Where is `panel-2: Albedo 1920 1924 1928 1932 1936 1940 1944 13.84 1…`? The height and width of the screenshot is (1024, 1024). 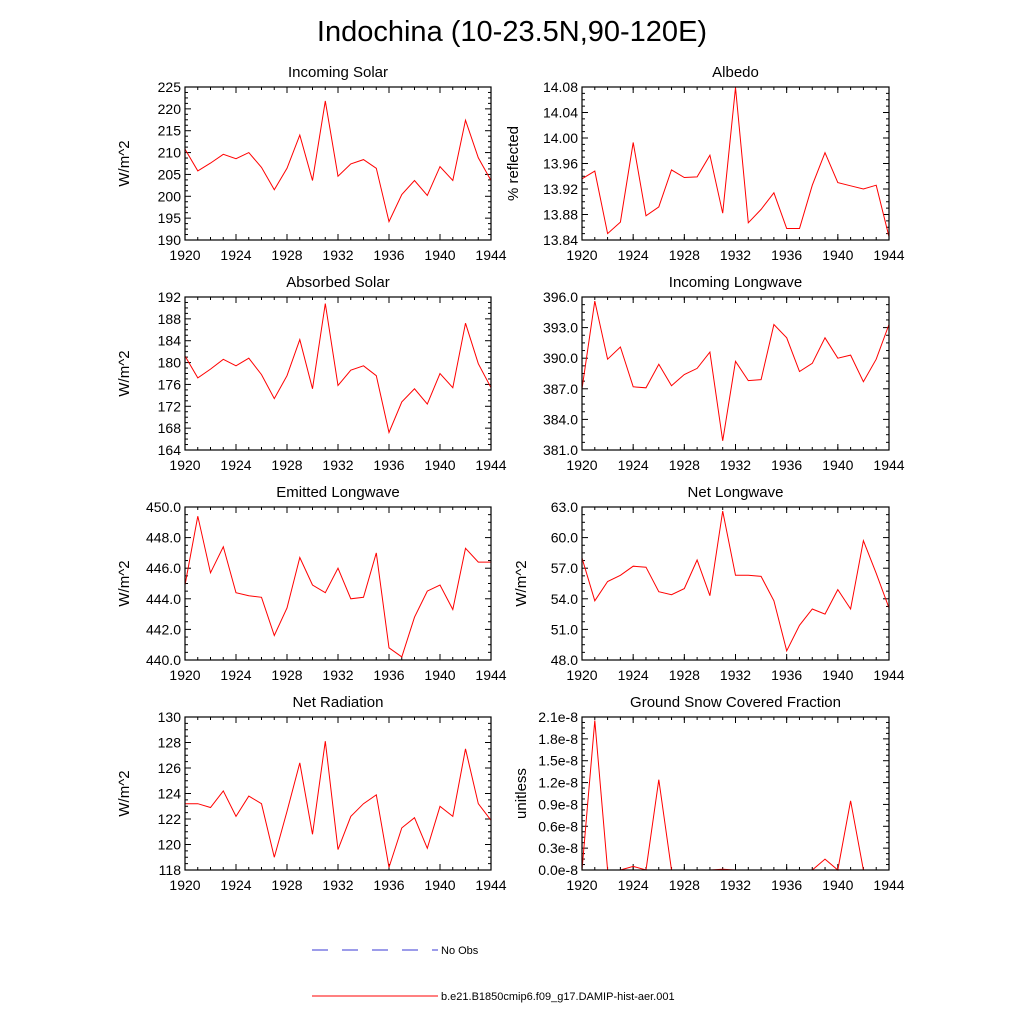 panel-2: Albedo 1920 1924 1928 1932 1936 1940 1944 13.84 1… is located at coordinates (705, 163).